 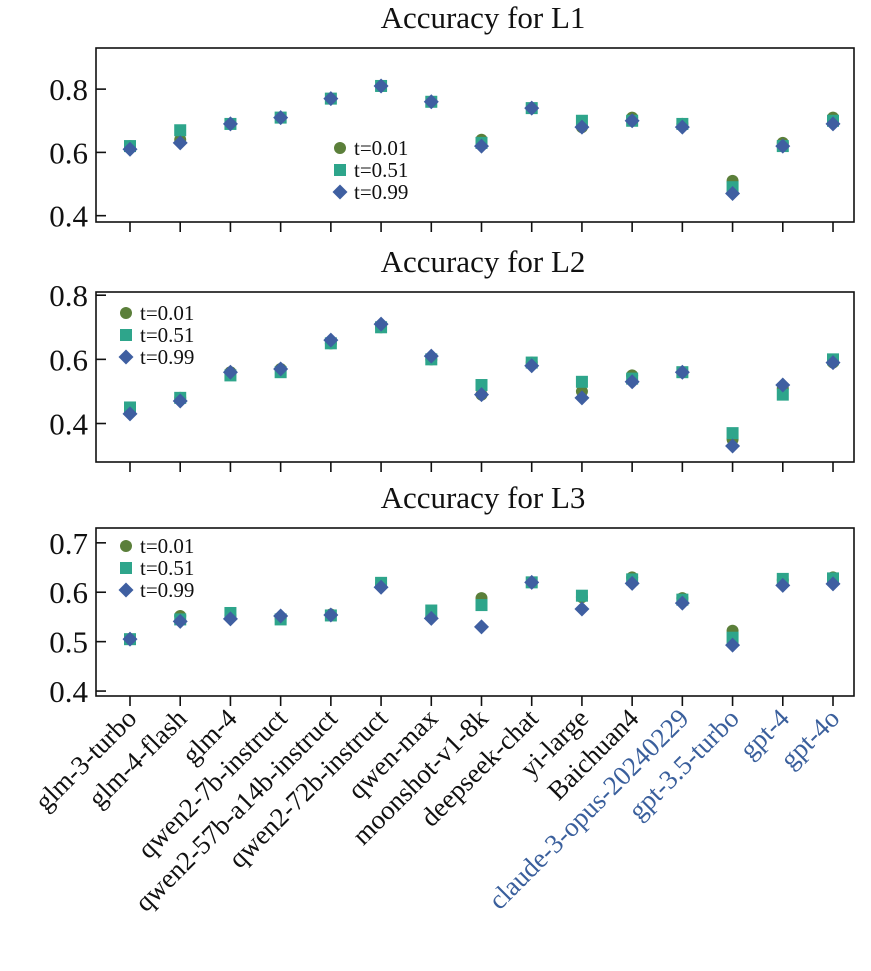 What do you see at coordinates (481, 133) in the screenshot?
I see `series-t=0.01` at bounding box center [481, 133].